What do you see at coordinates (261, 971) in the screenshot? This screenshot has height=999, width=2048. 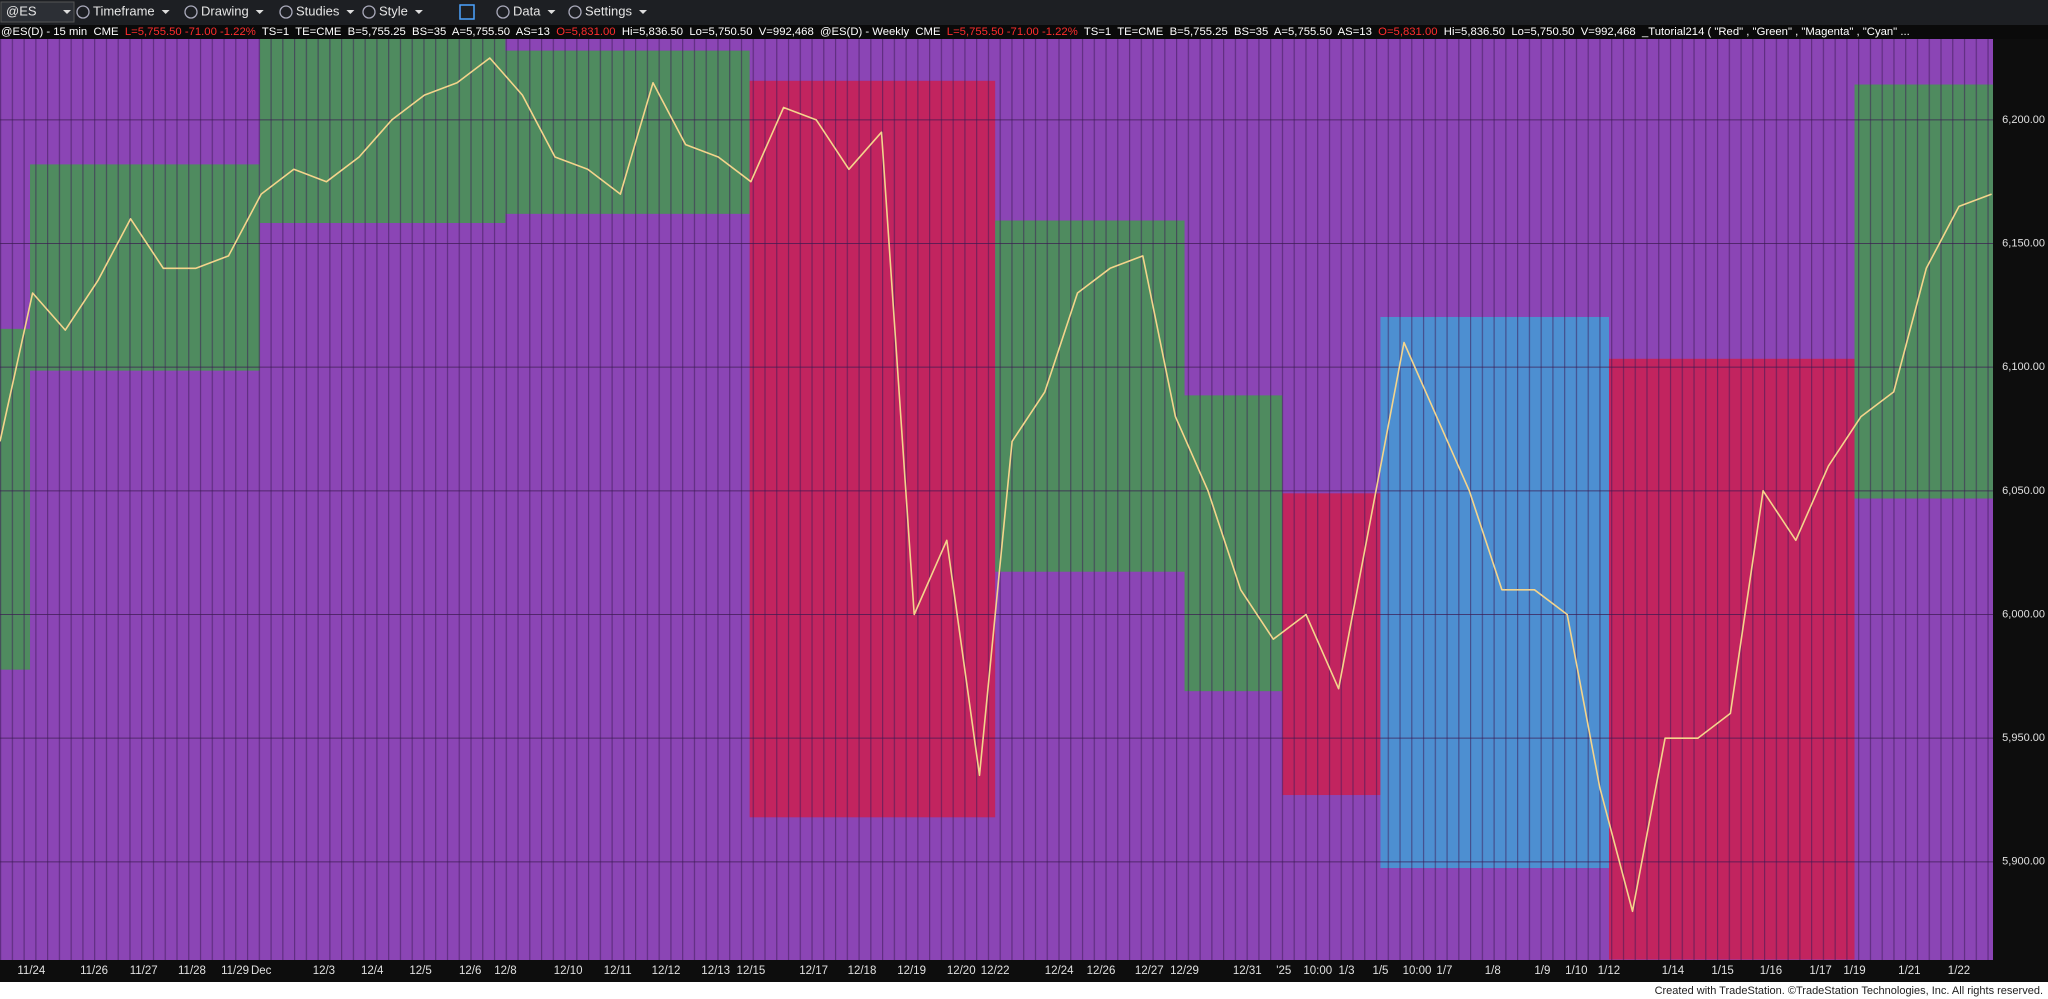 I see `x-tick-label: Dec` at bounding box center [261, 971].